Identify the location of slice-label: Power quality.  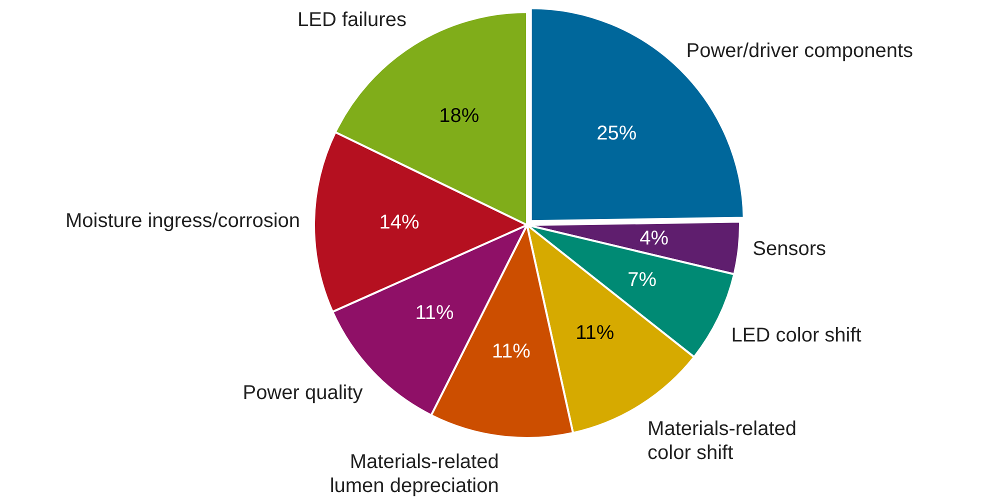
(302, 393).